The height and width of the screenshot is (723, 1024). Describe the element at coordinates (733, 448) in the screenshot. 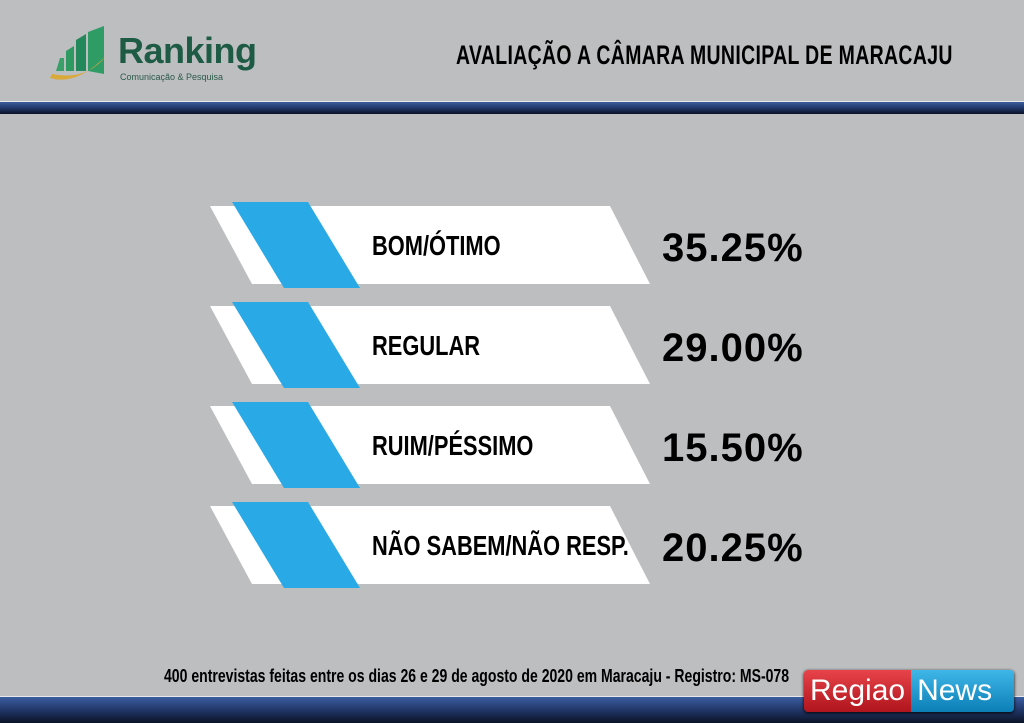

I see `value-label: 15.50%` at that location.